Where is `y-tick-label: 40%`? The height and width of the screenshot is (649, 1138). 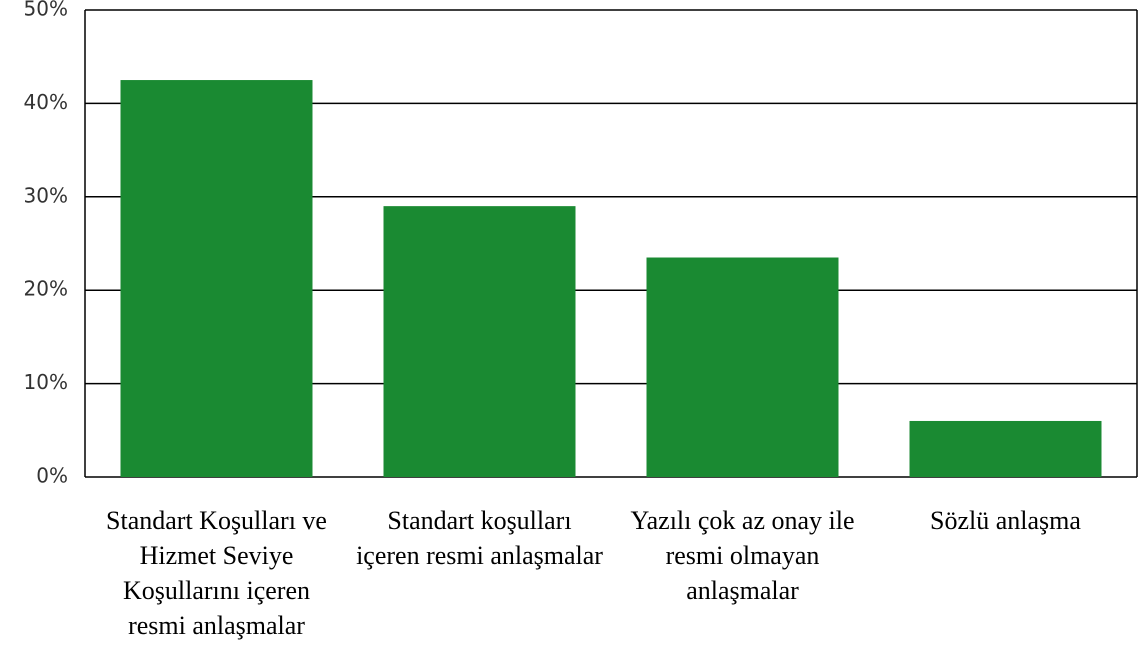
y-tick-label: 40% is located at coordinates (46, 102).